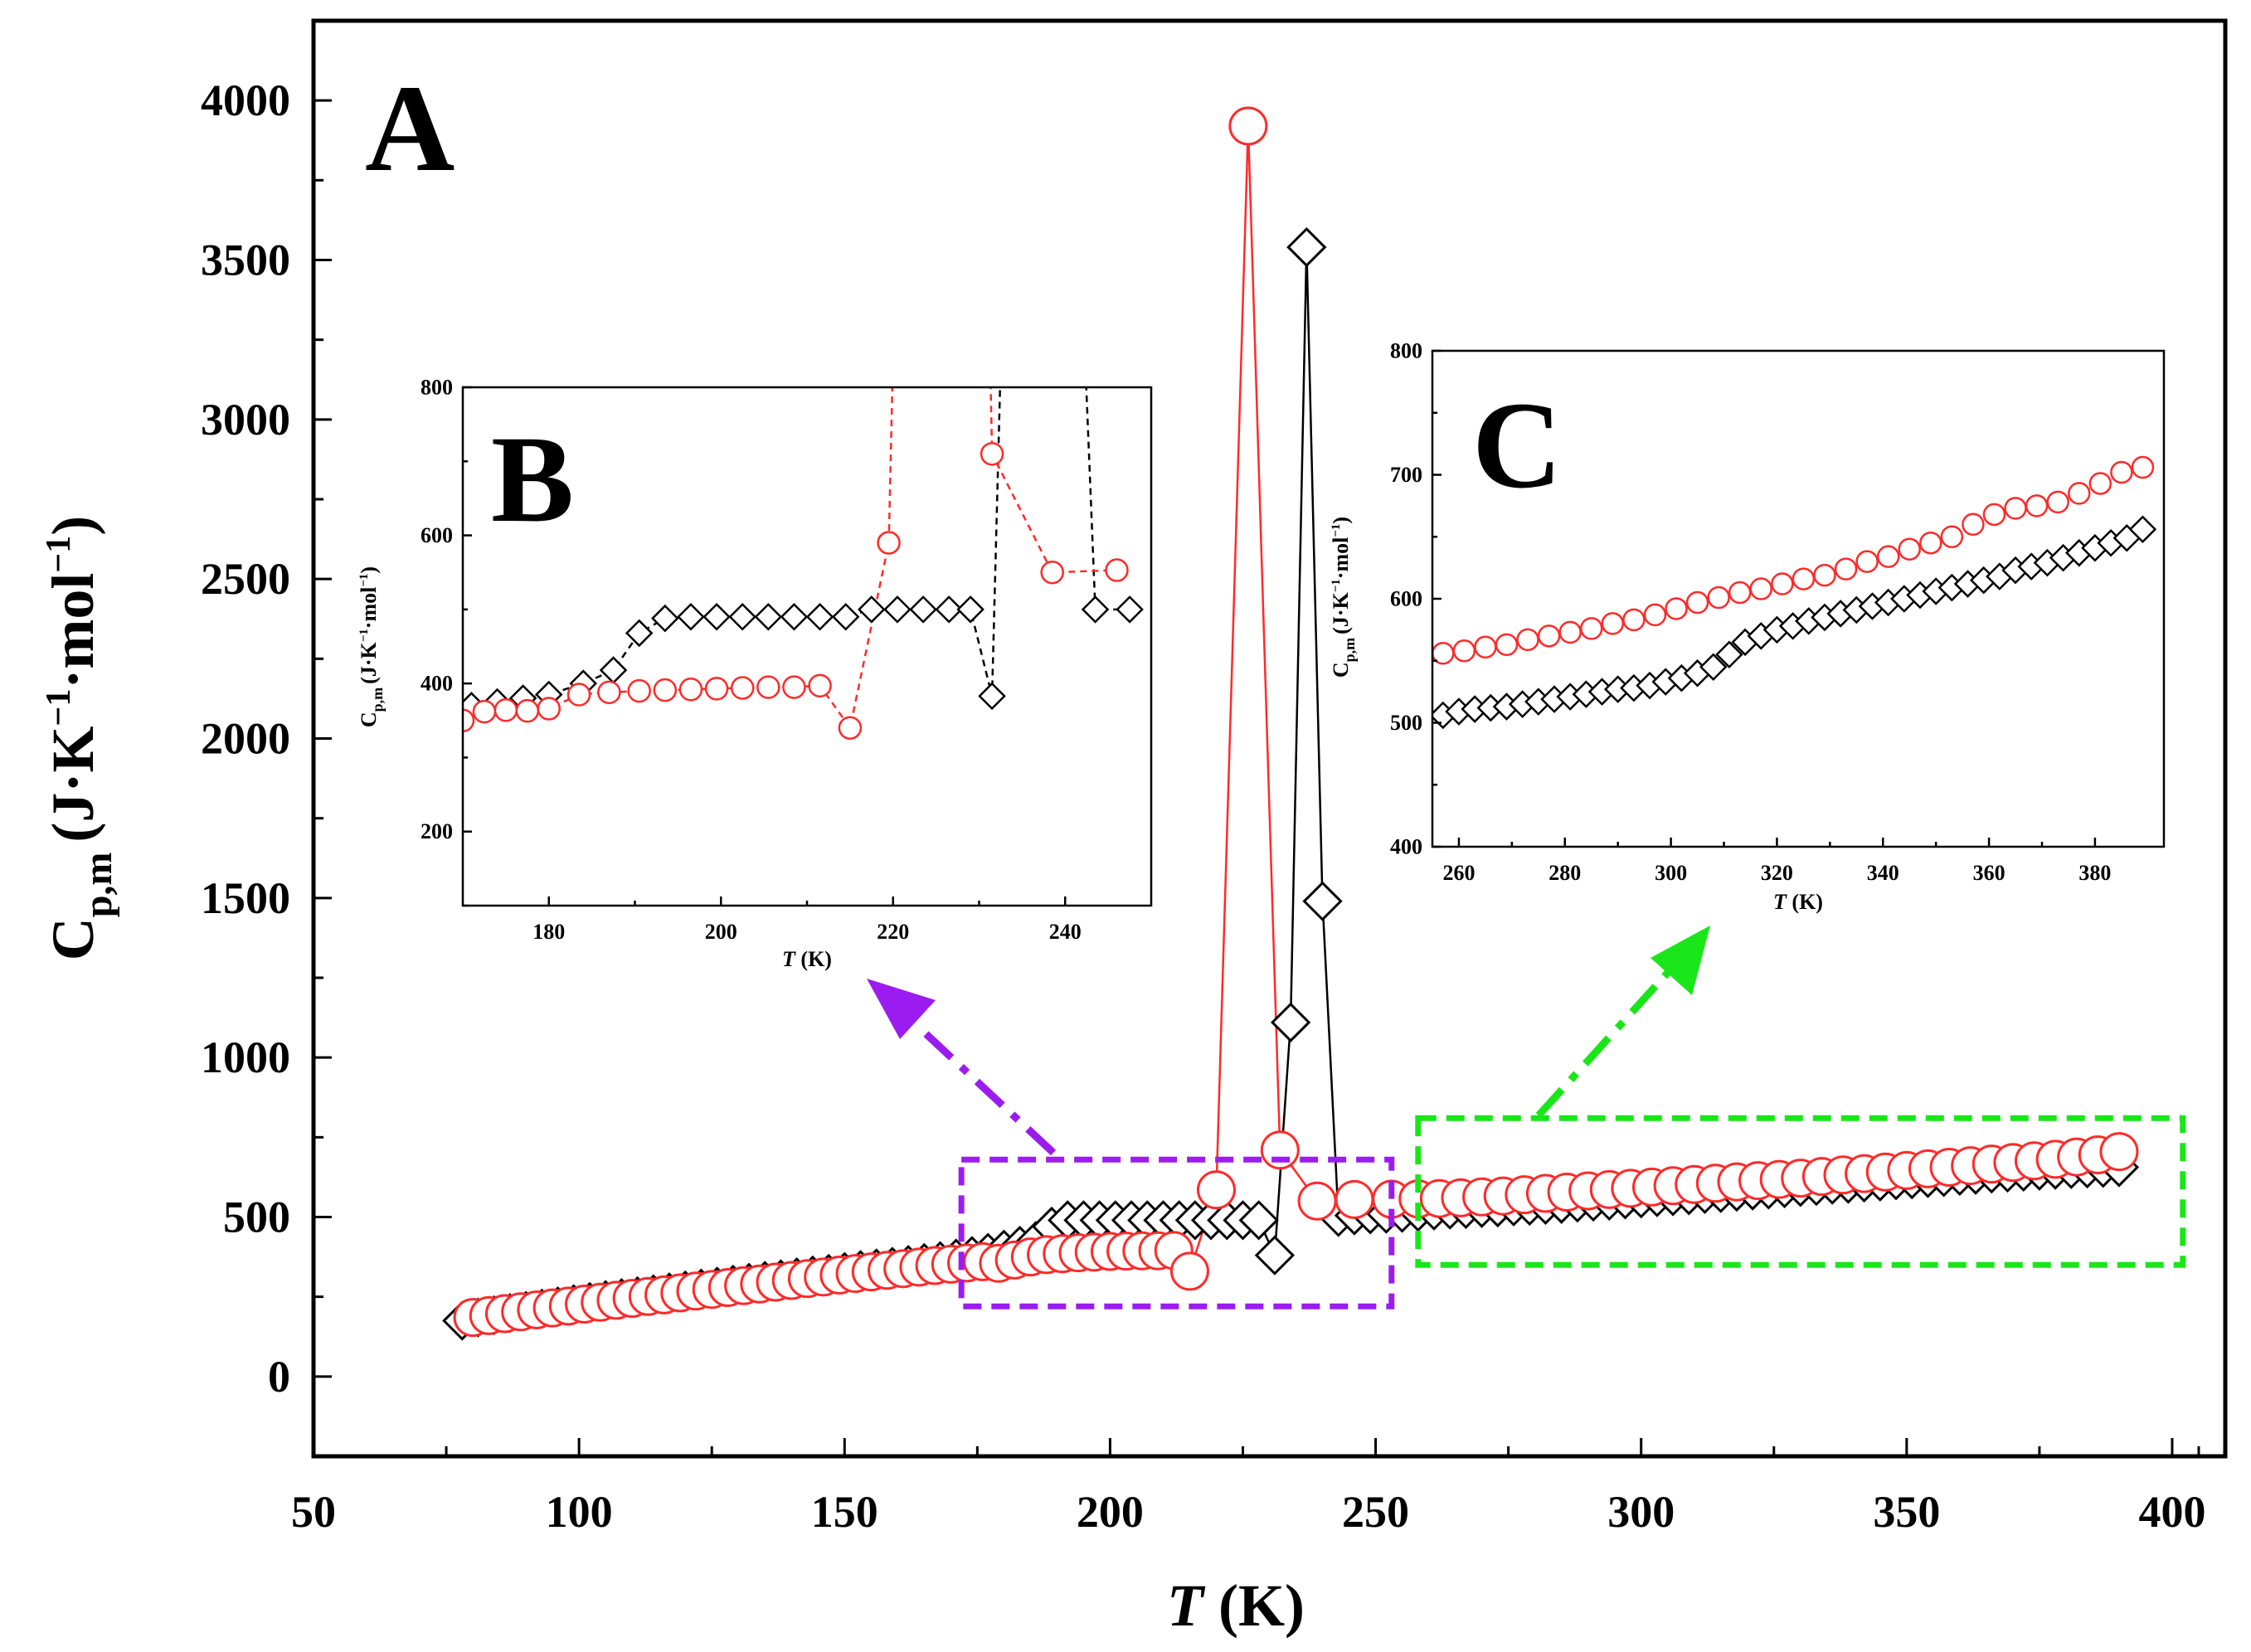 The height and width of the screenshot is (1652, 2251). Describe the element at coordinates (245, 898) in the screenshot. I see `y-tick-label-a-1500: 1500` at that location.